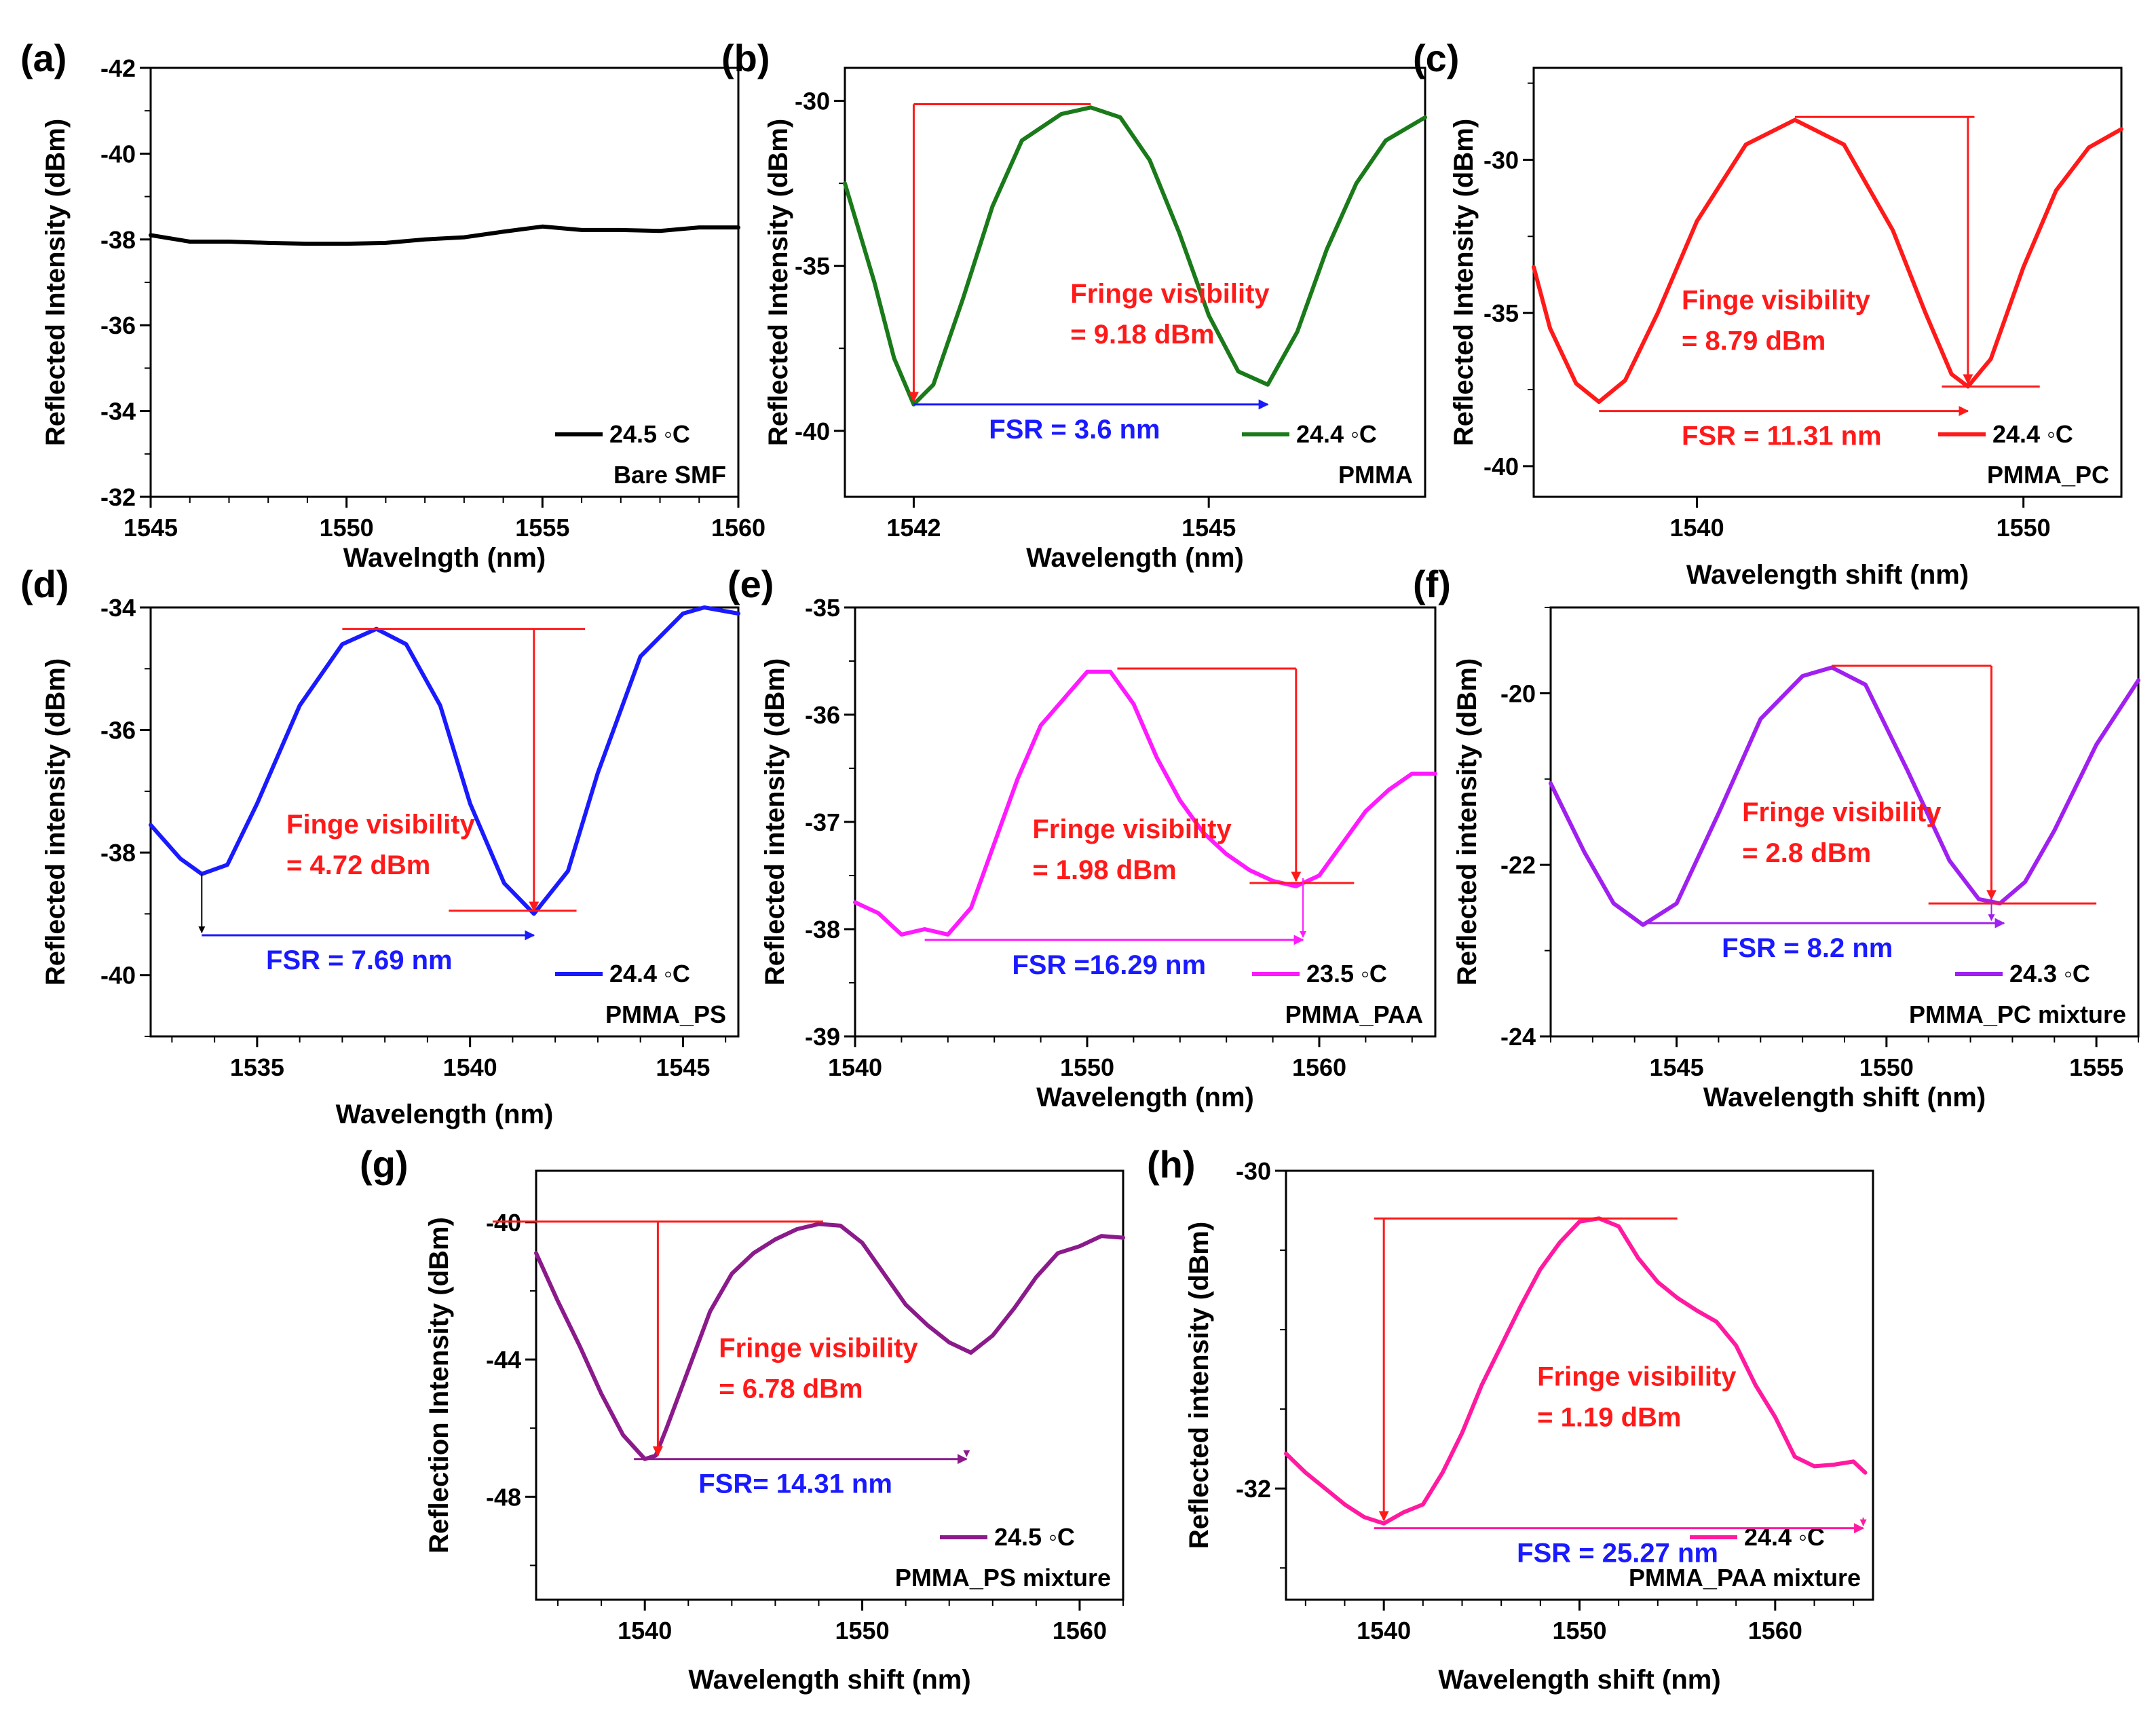  I want to click on panel-label: (b), so click(745, 58).